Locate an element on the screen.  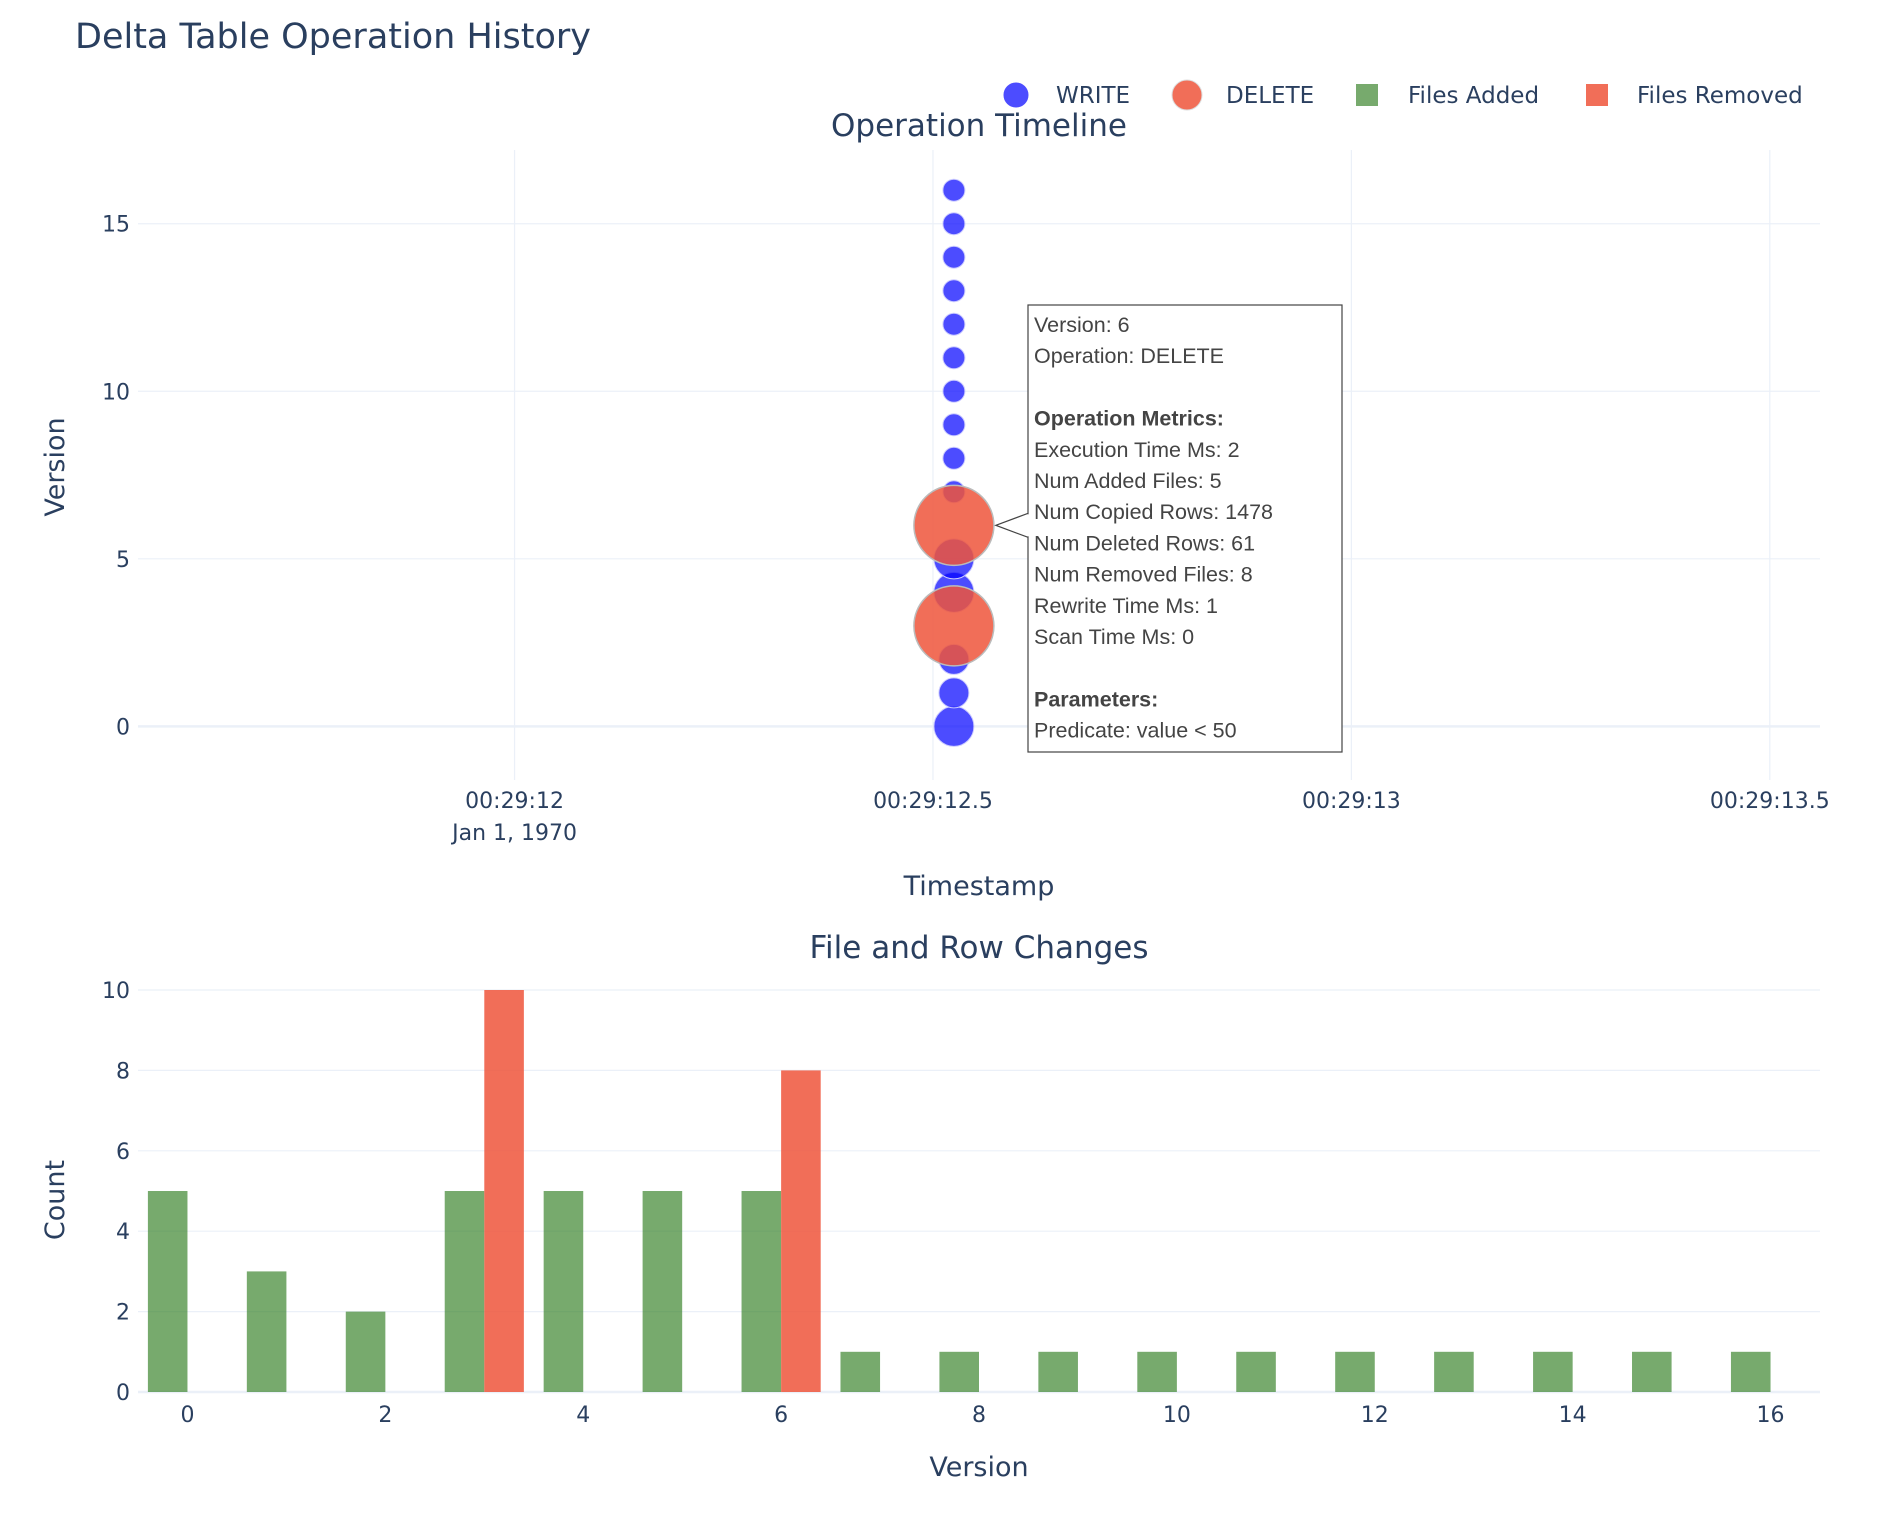
changes-y-tick-label: 2 is located at coordinates (123, 1313).